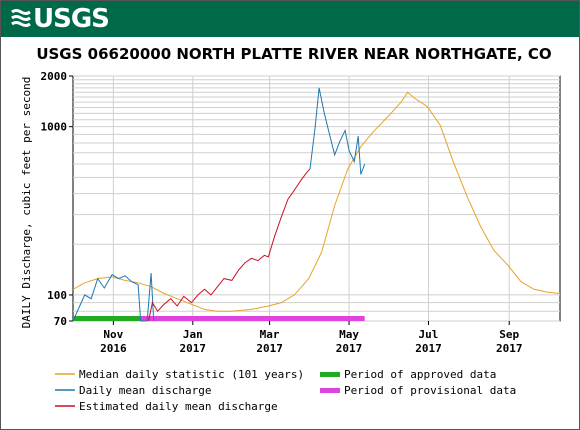 Image resolution: width=580 pixels, height=430 pixels. What do you see at coordinates (54, 76) in the screenshot?
I see `y-tick-label: 2000` at bounding box center [54, 76].